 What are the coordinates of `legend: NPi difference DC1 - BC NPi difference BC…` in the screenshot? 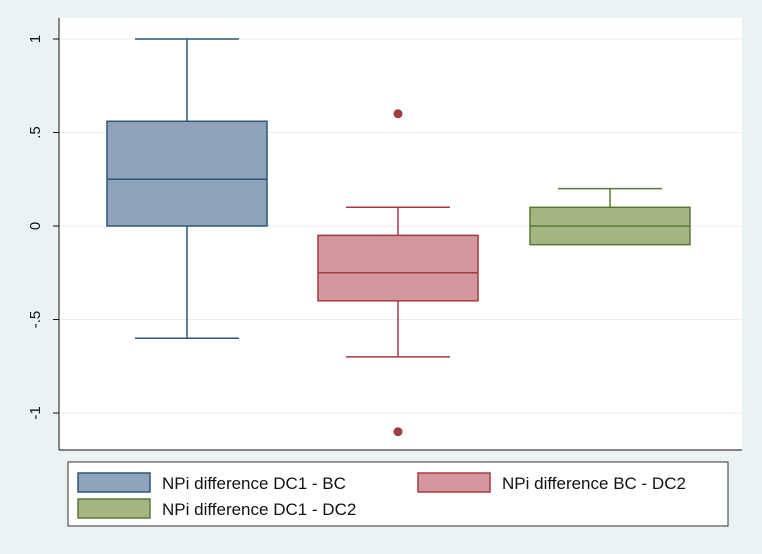 It's located at (398, 494).